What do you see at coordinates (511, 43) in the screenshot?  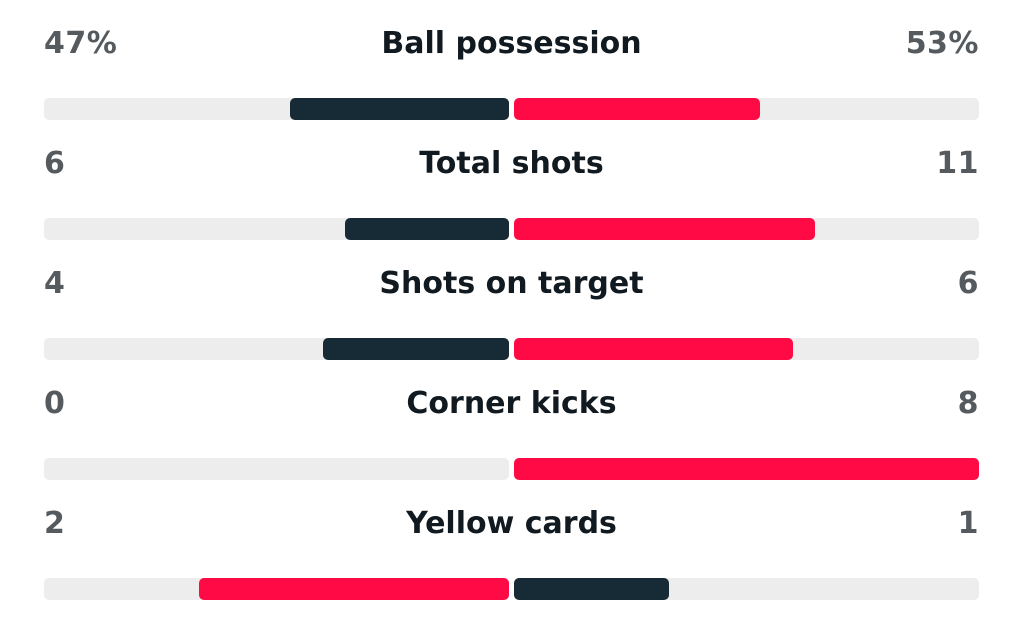 I see `stat-title: Ball possession` at bounding box center [511, 43].